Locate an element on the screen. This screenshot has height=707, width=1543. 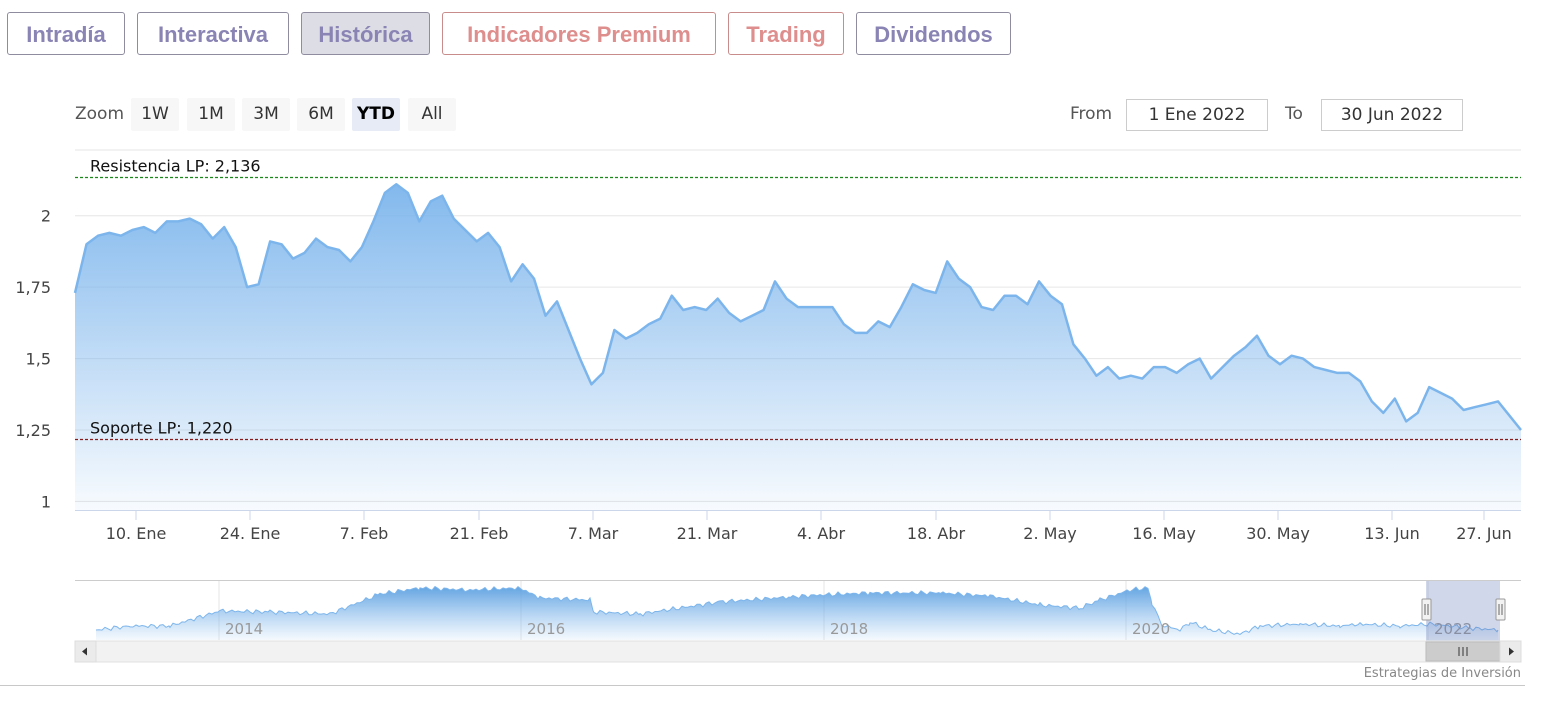
scrollbar-track is located at coordinates (798, 651).